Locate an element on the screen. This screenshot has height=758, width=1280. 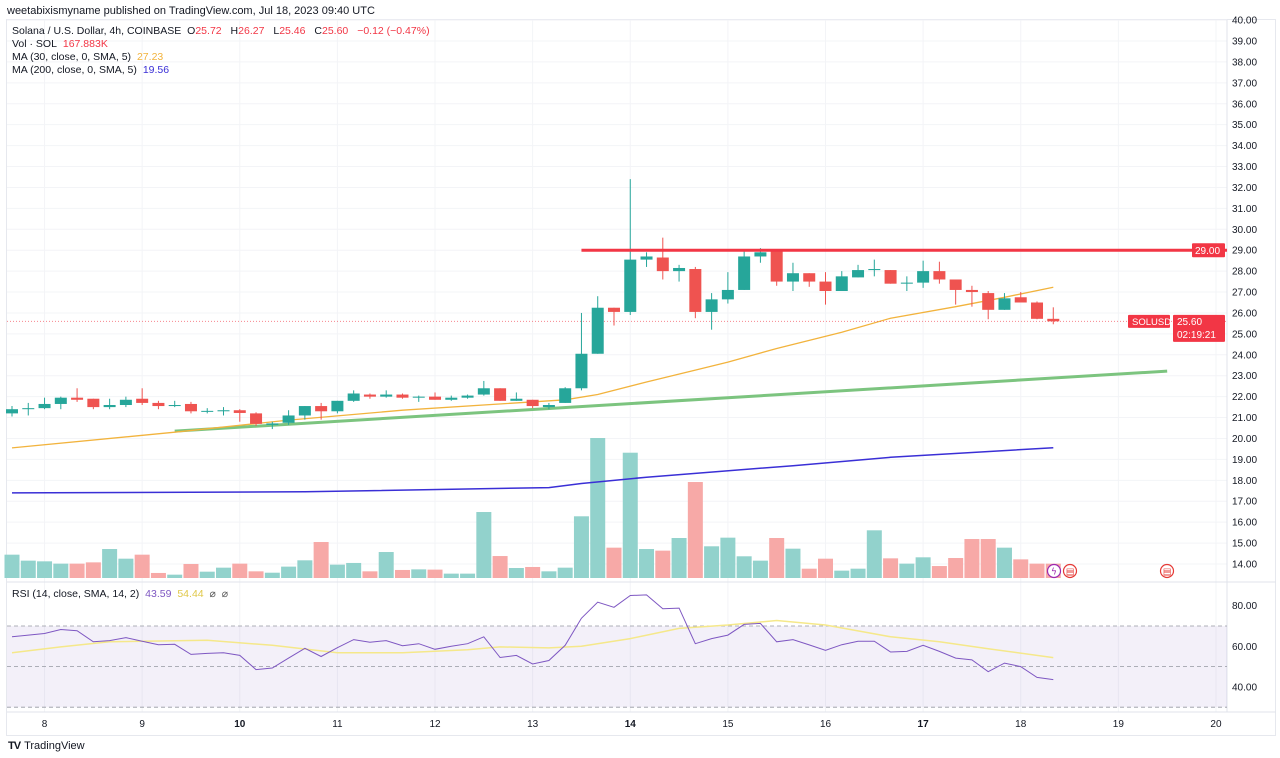
rsi-tick-label: 80.00 is located at coordinates (1244, 606).